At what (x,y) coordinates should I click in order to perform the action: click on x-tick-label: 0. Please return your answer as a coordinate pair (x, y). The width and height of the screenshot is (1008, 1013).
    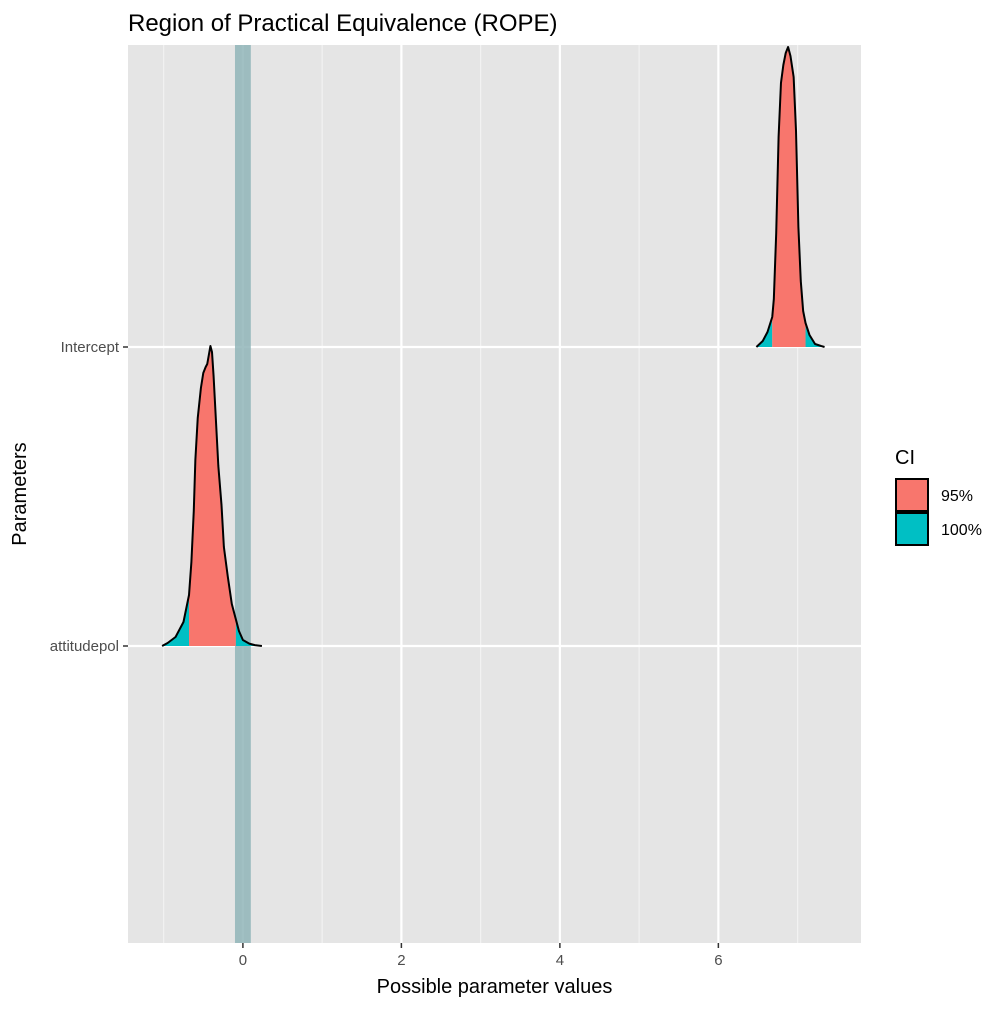
    Looking at the image, I should click on (243, 960).